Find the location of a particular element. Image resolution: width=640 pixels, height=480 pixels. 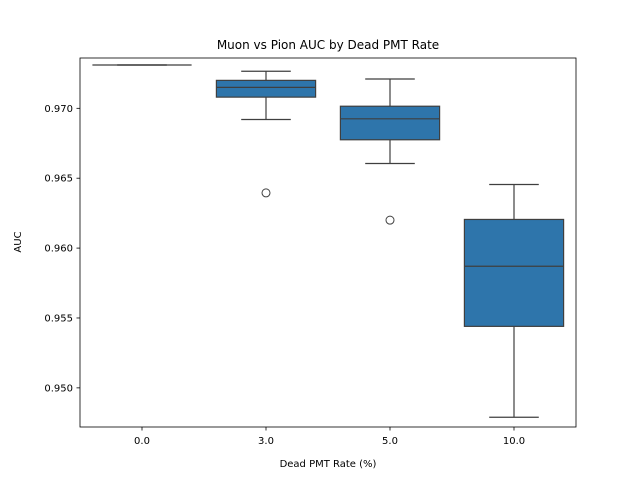

y-tick-label-0-950: 0.950 is located at coordinates (58, 388).